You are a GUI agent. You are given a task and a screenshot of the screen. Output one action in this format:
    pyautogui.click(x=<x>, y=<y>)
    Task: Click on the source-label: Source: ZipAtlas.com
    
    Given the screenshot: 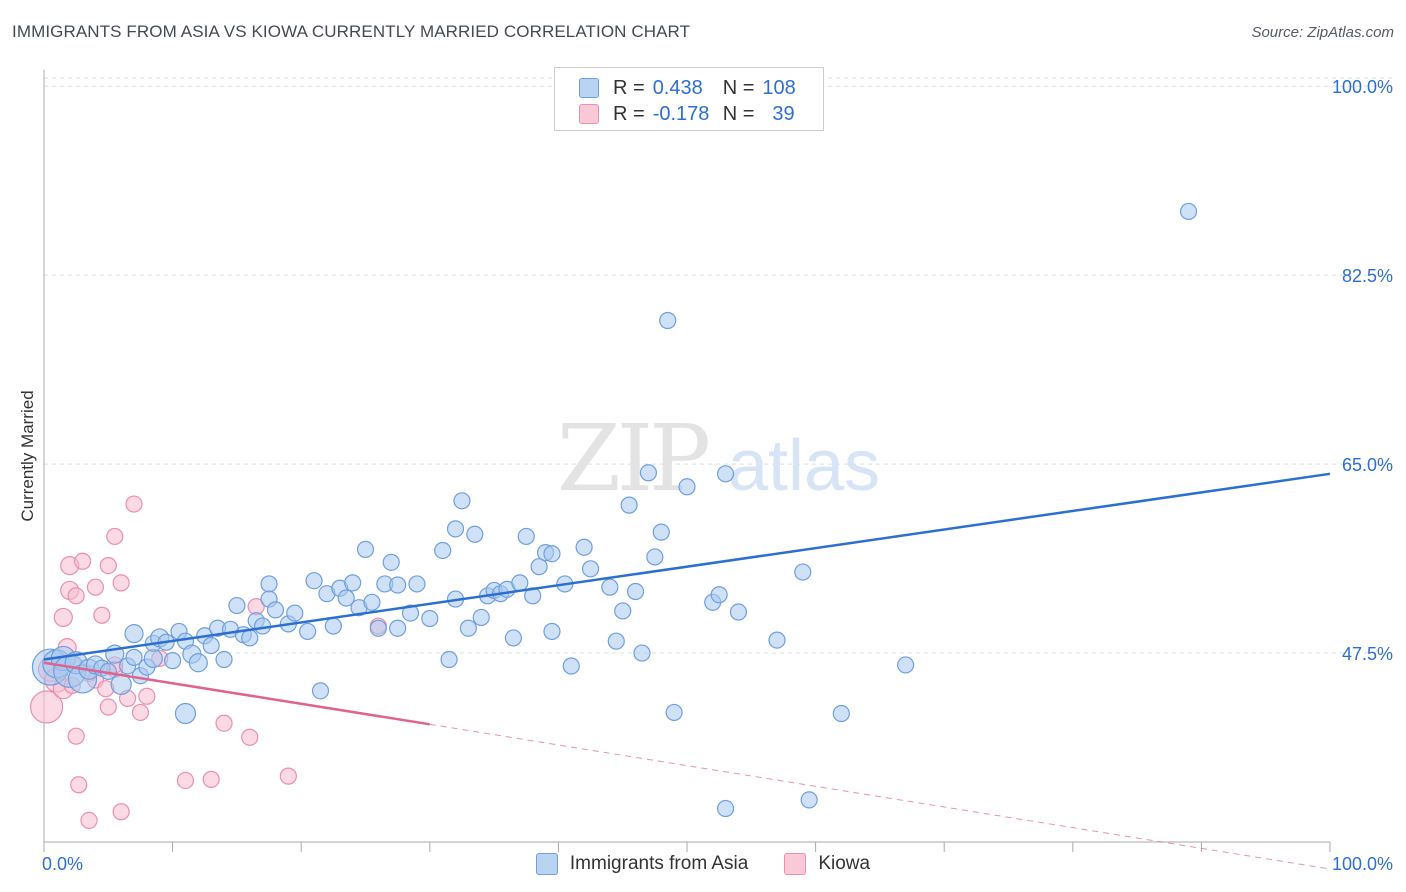 What is the action you would take?
    pyautogui.click(x=1322, y=32)
    